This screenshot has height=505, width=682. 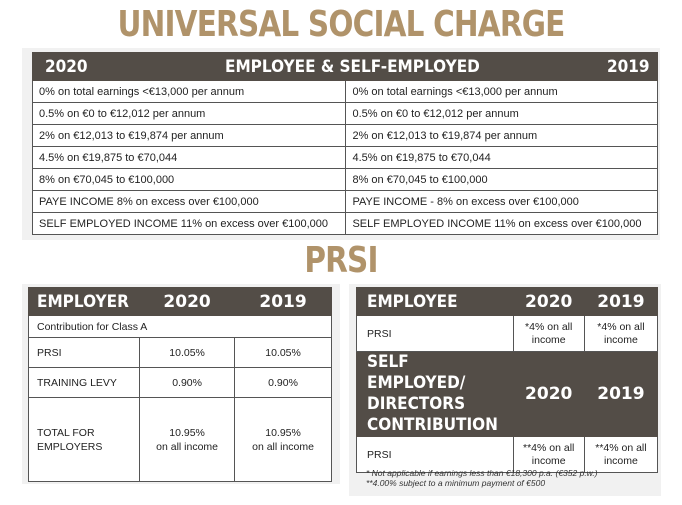 I want to click on usc-cell-2019: 8% on €70,045 to €100,000, so click(x=501, y=179).